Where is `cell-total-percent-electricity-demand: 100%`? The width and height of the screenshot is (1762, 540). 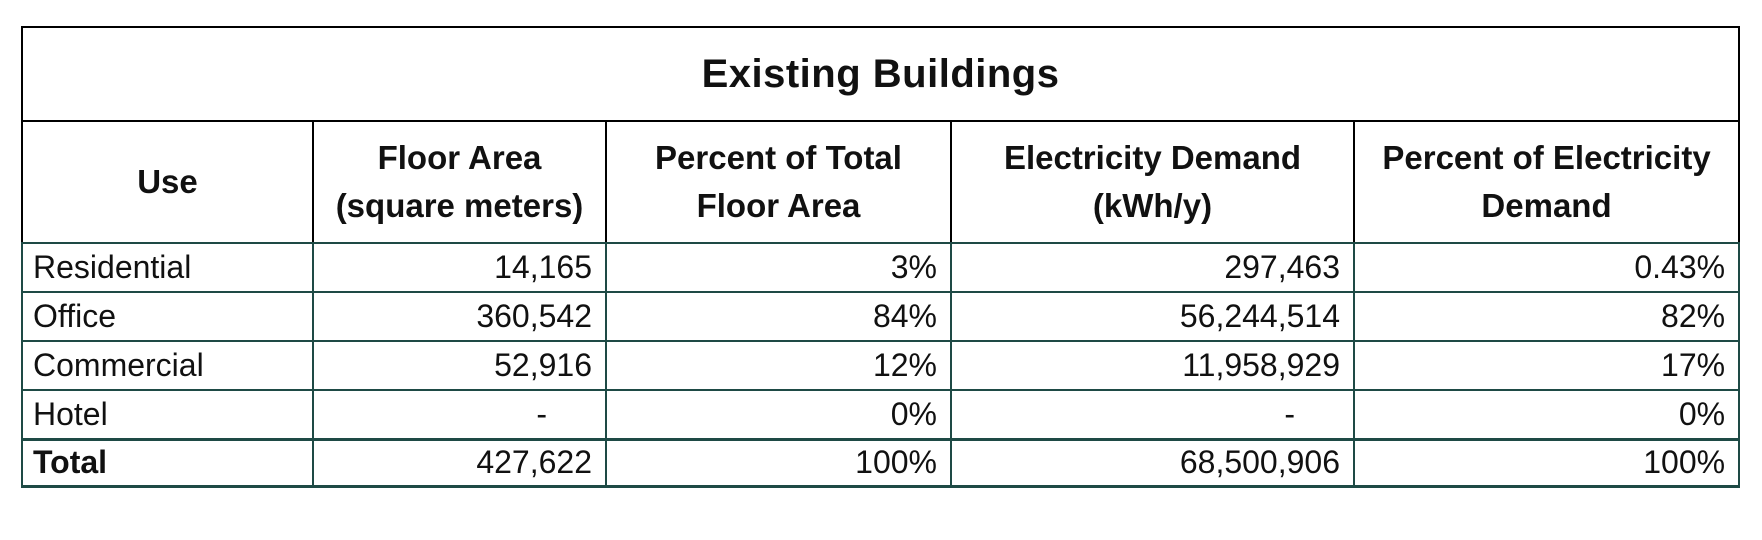
cell-total-percent-electricity-demand: 100% is located at coordinates (1546, 462).